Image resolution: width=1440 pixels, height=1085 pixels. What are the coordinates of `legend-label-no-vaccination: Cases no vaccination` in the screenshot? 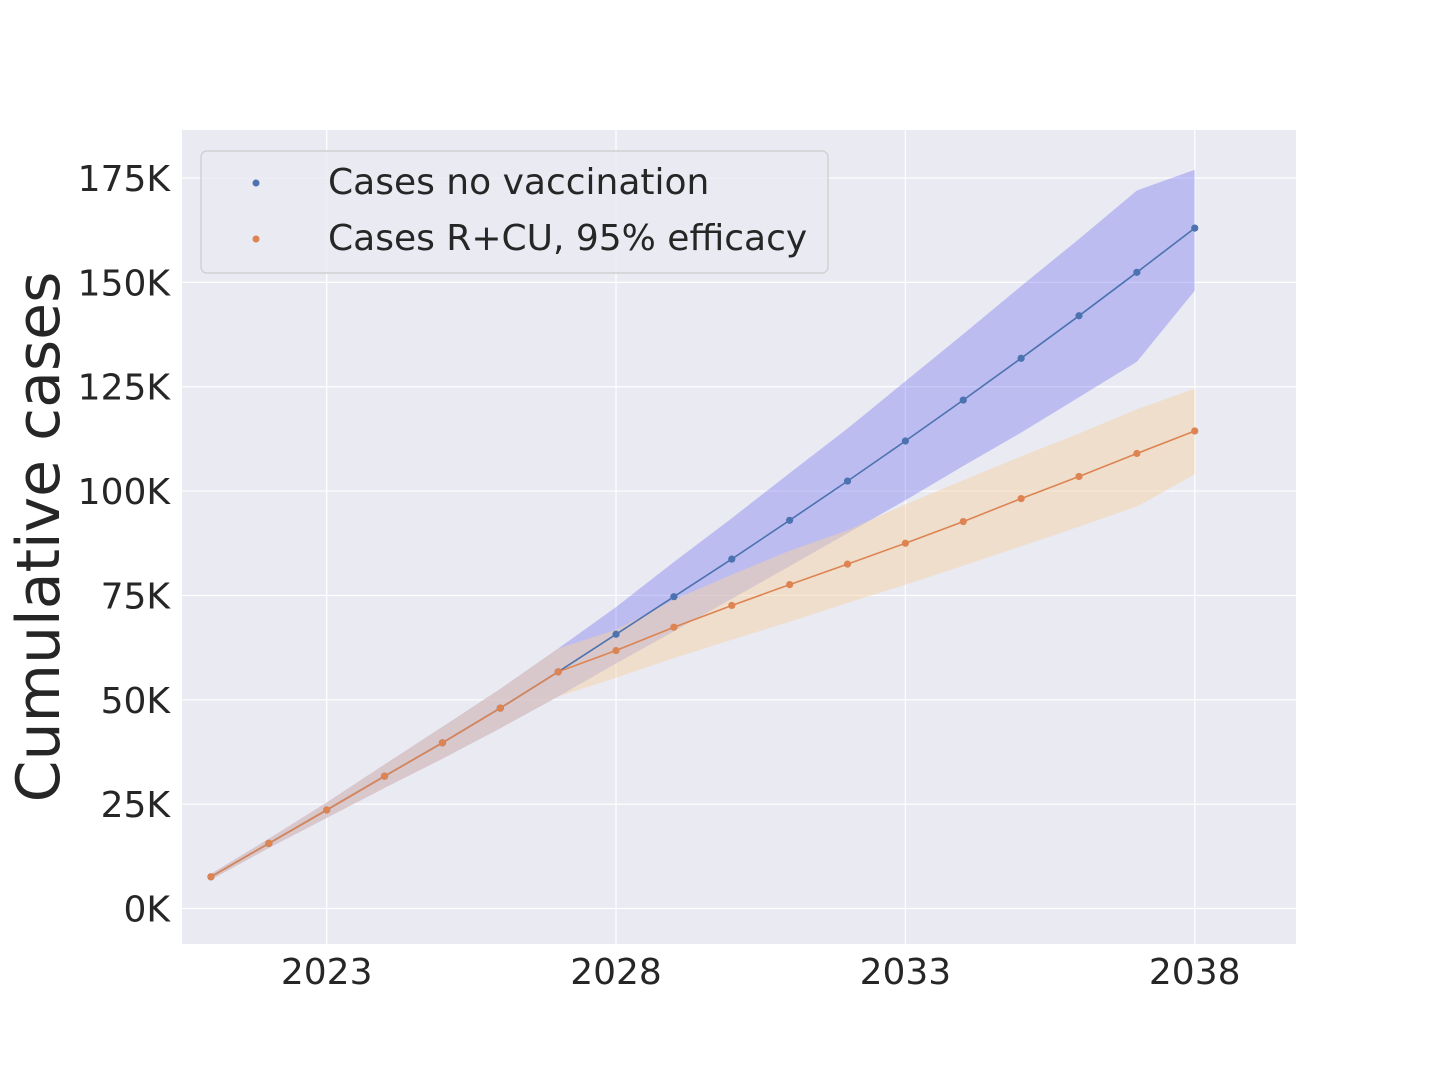 It's located at (518, 182).